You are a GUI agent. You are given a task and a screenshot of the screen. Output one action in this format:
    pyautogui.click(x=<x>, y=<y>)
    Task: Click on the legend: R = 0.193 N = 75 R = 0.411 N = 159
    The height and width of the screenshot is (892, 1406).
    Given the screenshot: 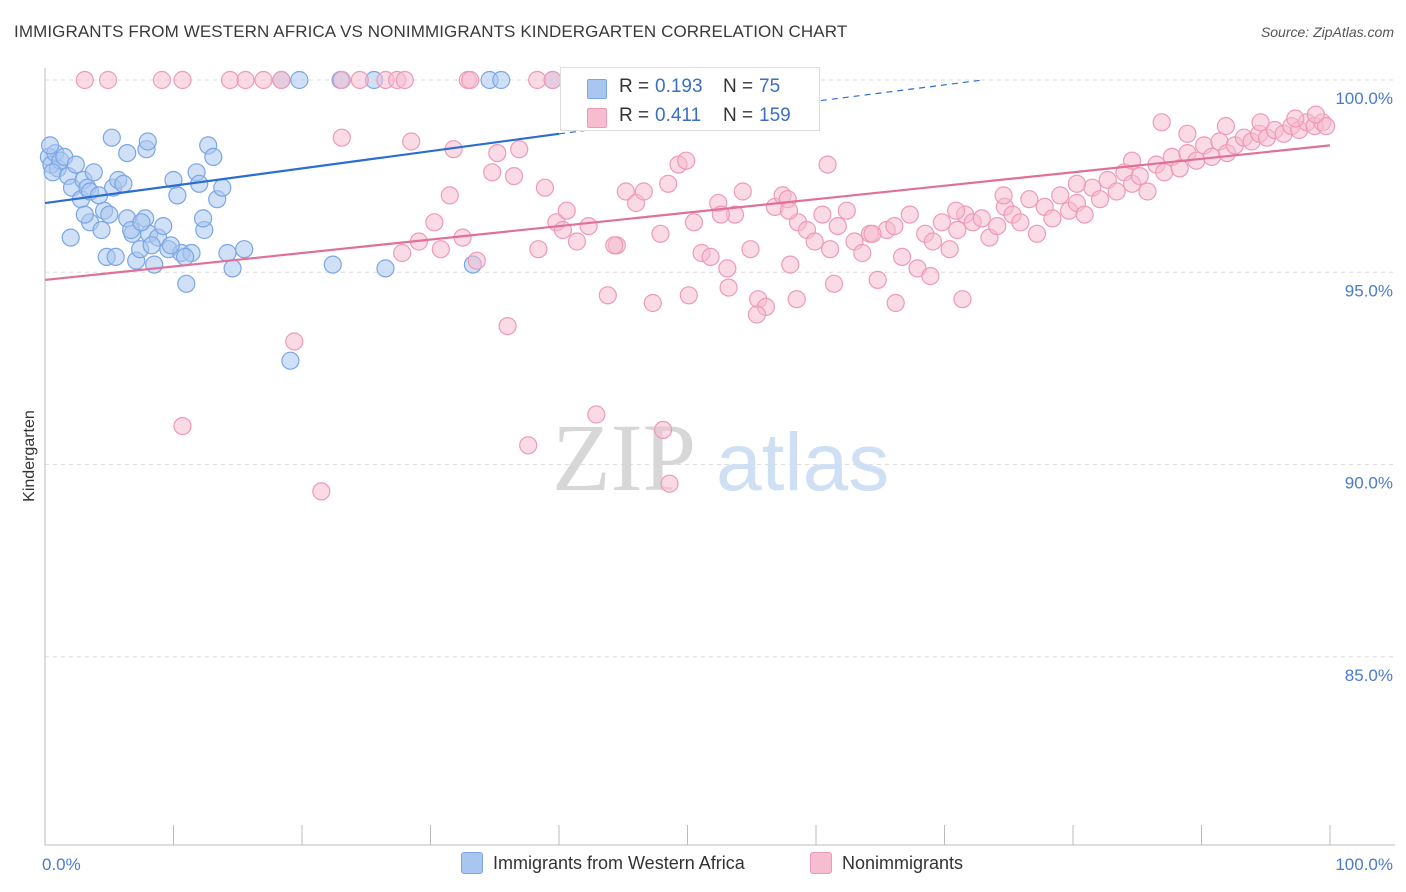 What is the action you would take?
    pyautogui.click(x=690, y=99)
    